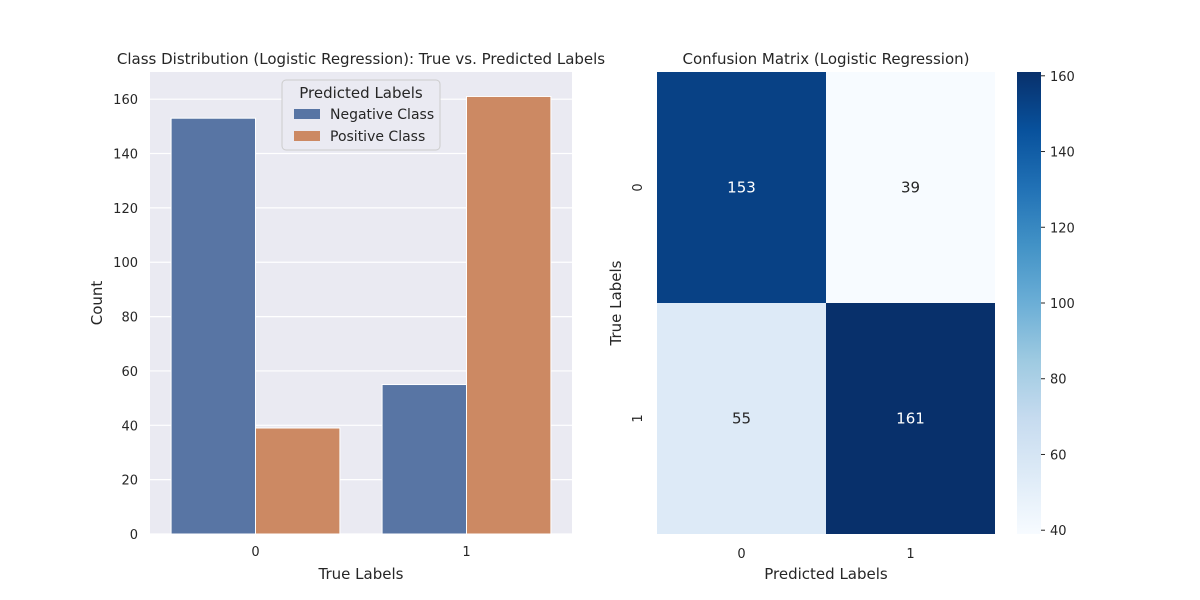 This screenshot has width=1200, height=600. What do you see at coordinates (382, 115) in the screenshot?
I see `legend-label-negative-class: Negative Class` at bounding box center [382, 115].